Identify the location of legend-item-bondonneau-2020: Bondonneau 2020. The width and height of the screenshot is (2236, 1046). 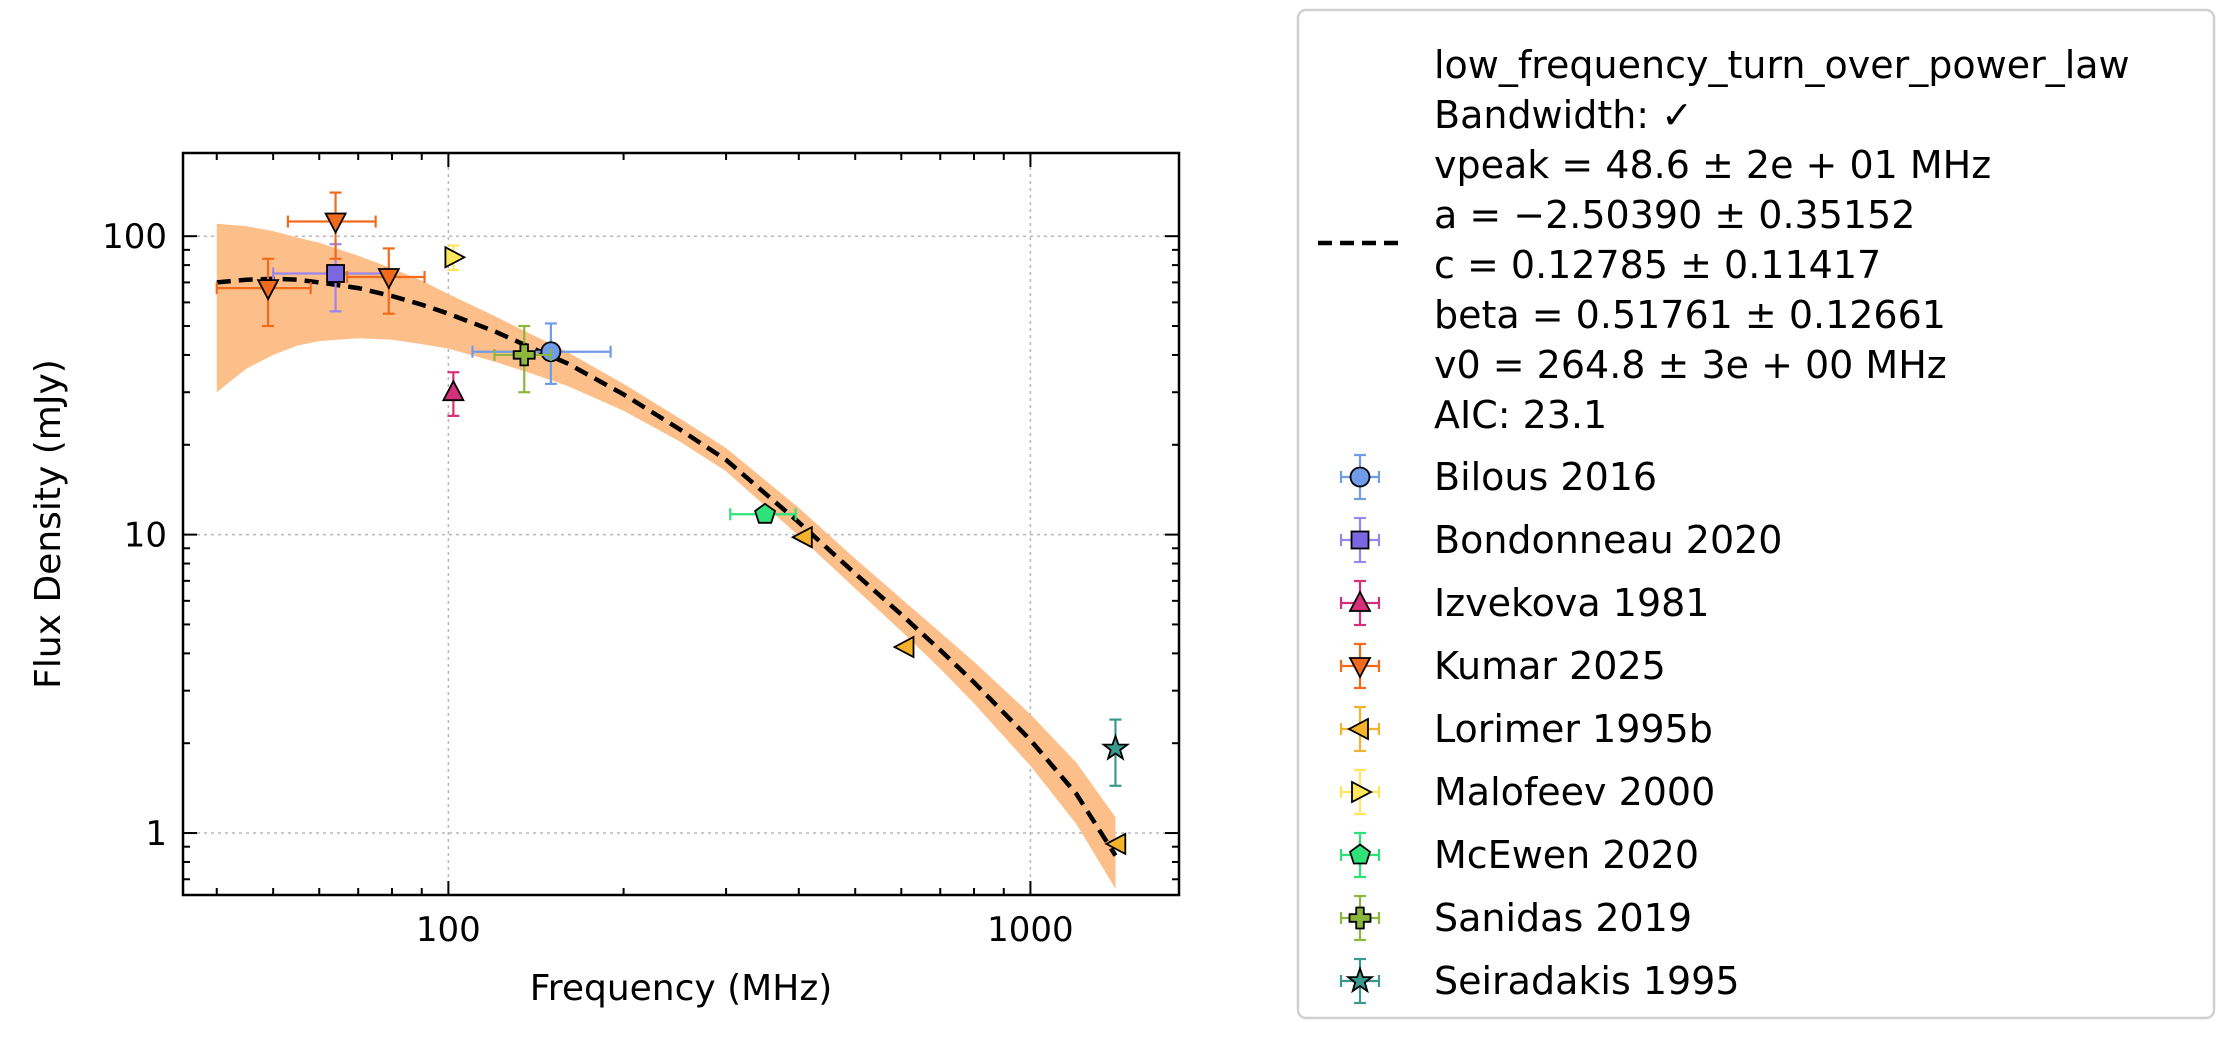
(1560, 540).